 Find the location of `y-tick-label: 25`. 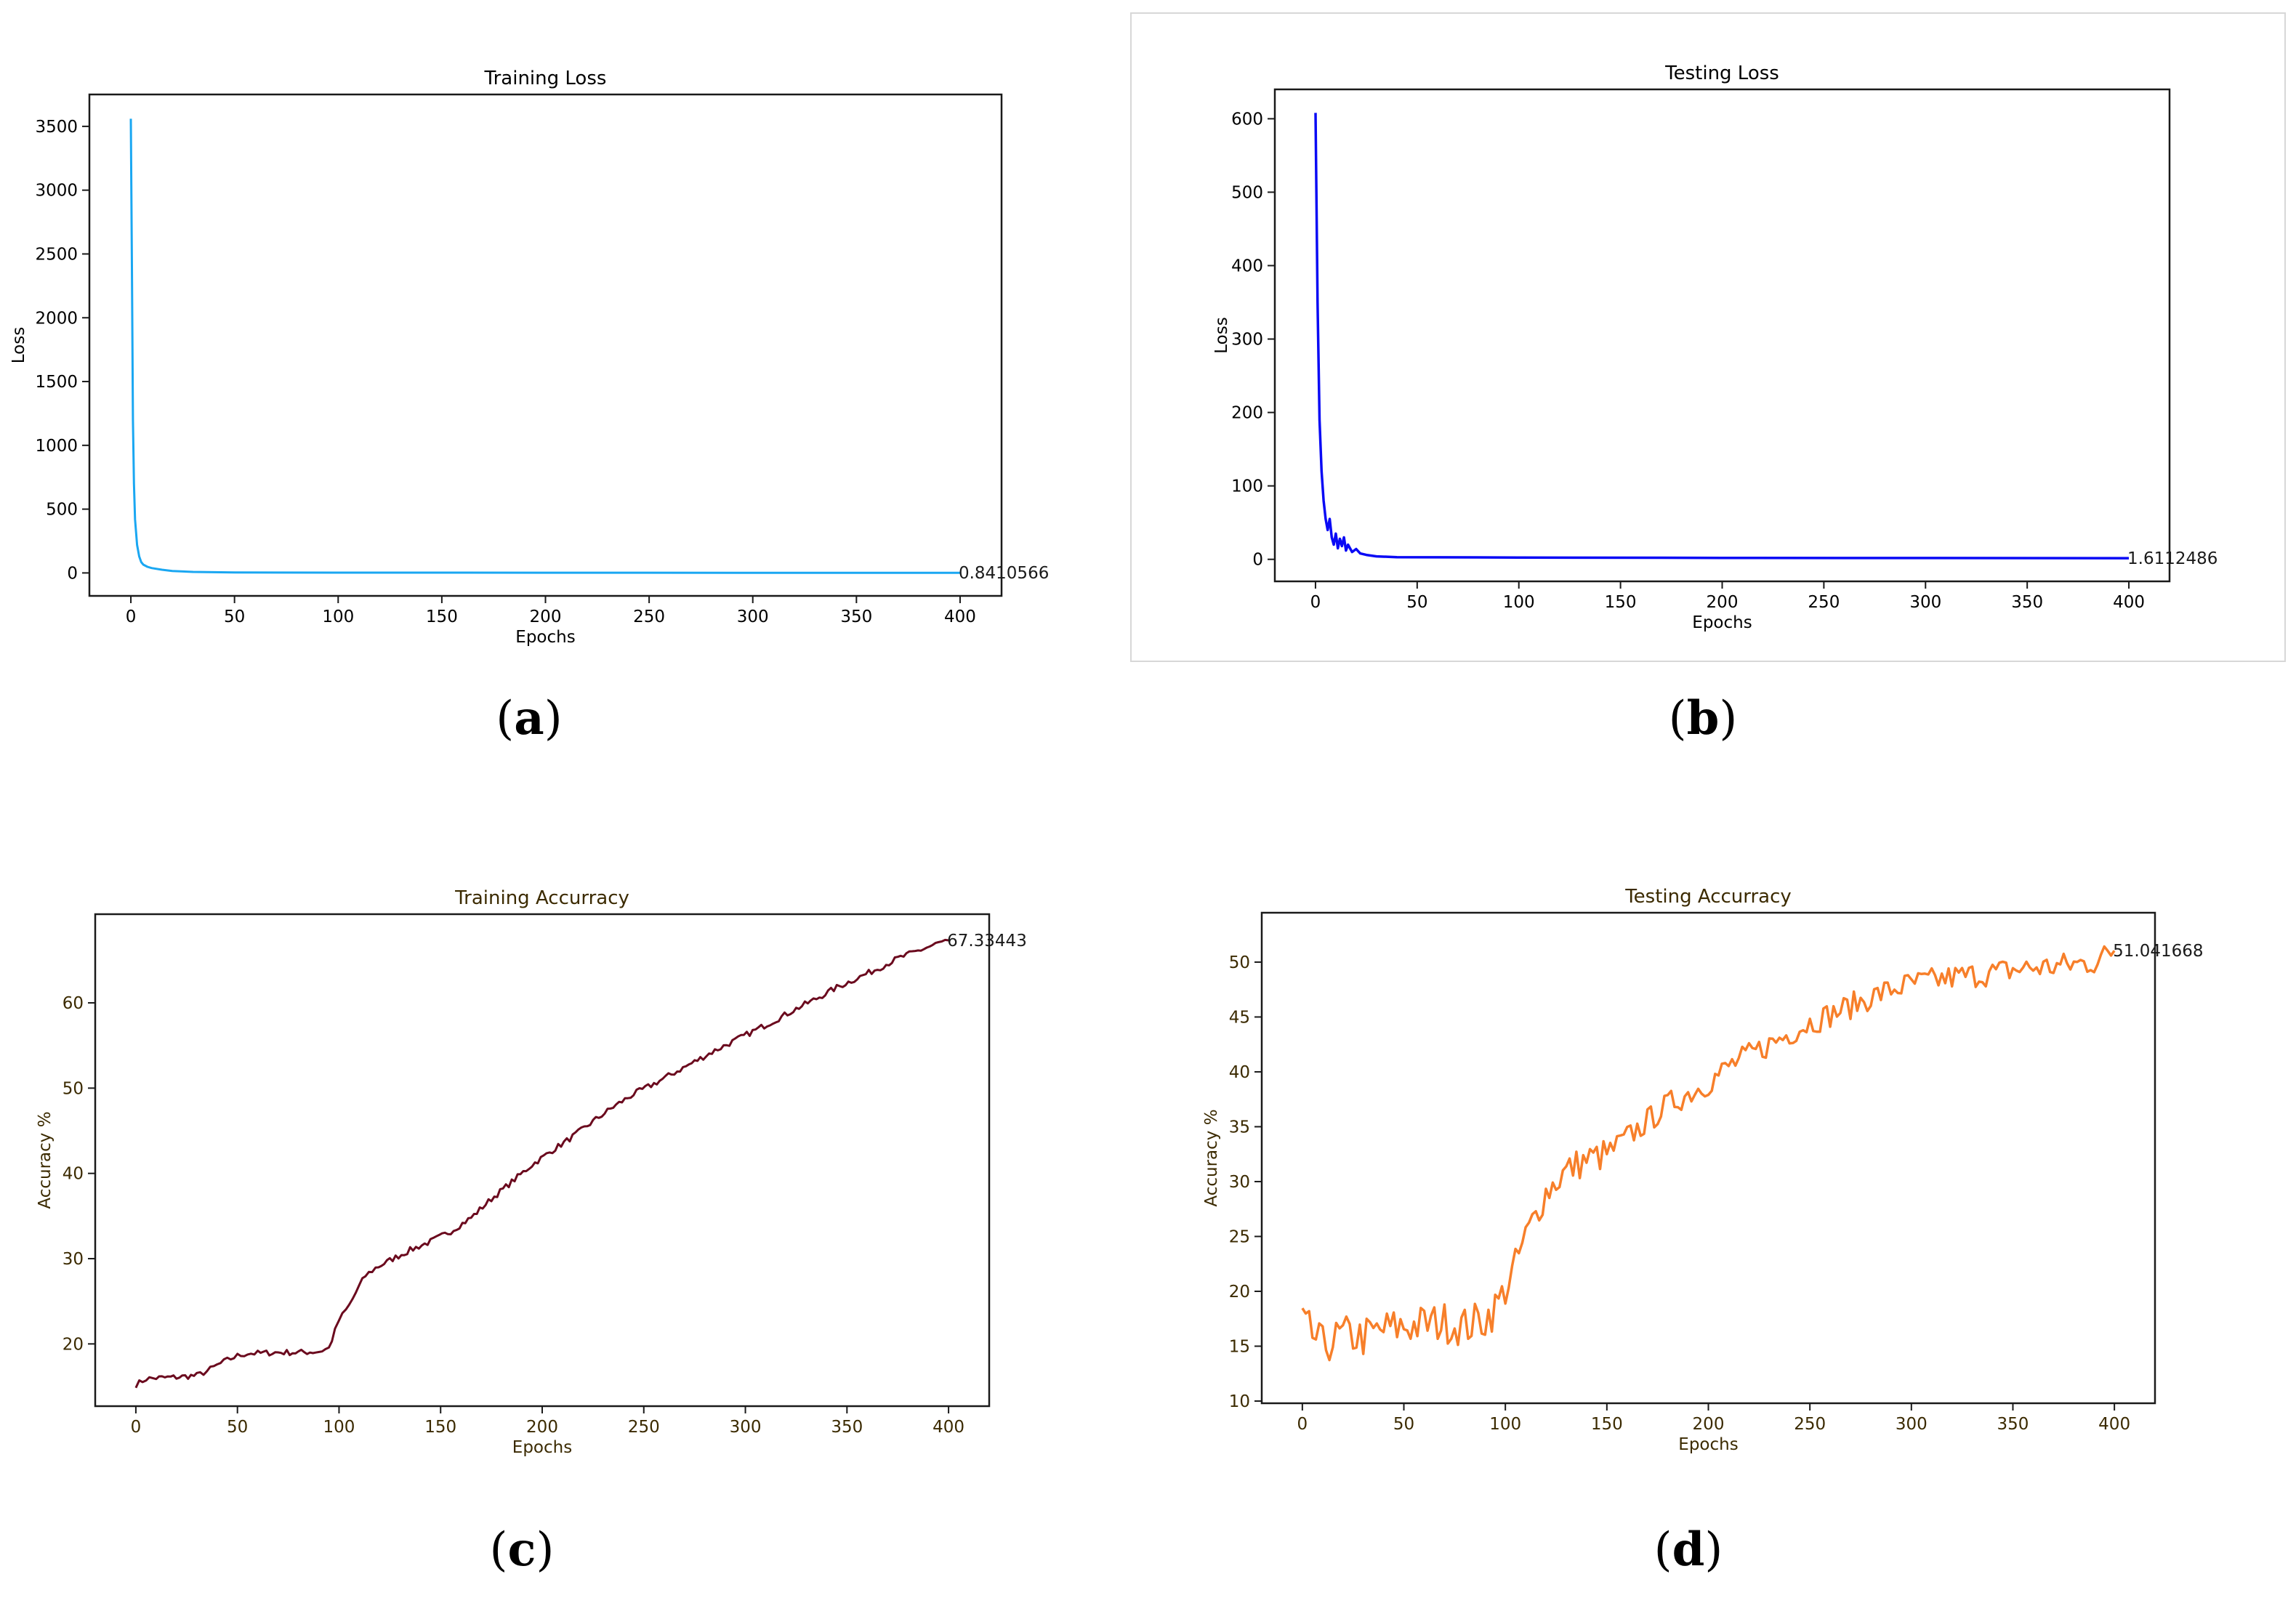

y-tick-label: 25 is located at coordinates (1239, 1236).